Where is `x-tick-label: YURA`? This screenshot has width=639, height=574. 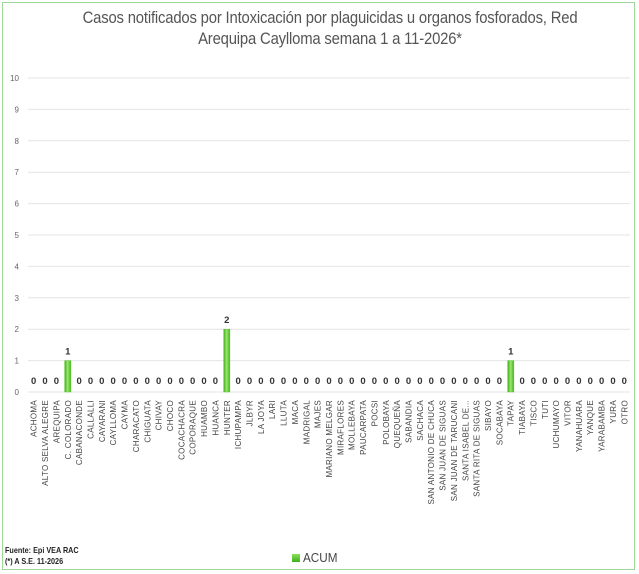 x-tick-label: YURA is located at coordinates (613, 412).